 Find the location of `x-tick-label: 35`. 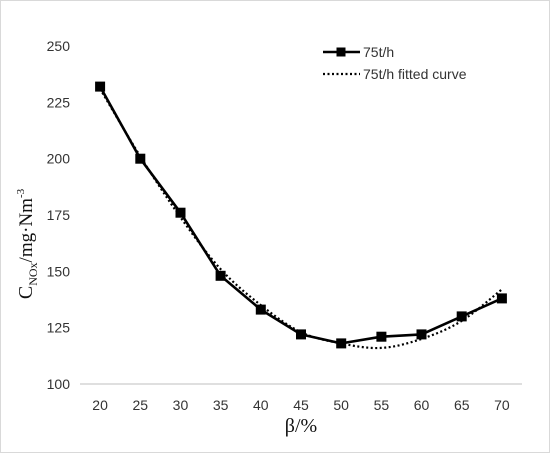

x-tick-label: 35 is located at coordinates (221, 405).